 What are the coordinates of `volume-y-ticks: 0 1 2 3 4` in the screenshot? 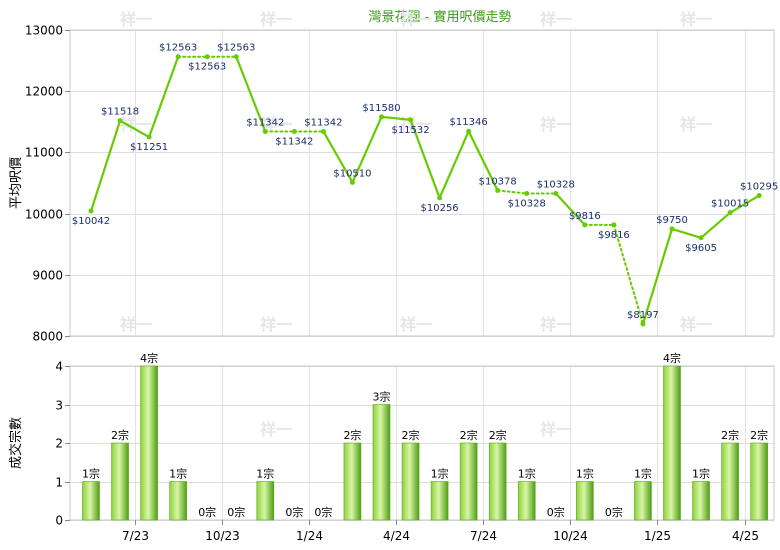 It's located at (62, 444).